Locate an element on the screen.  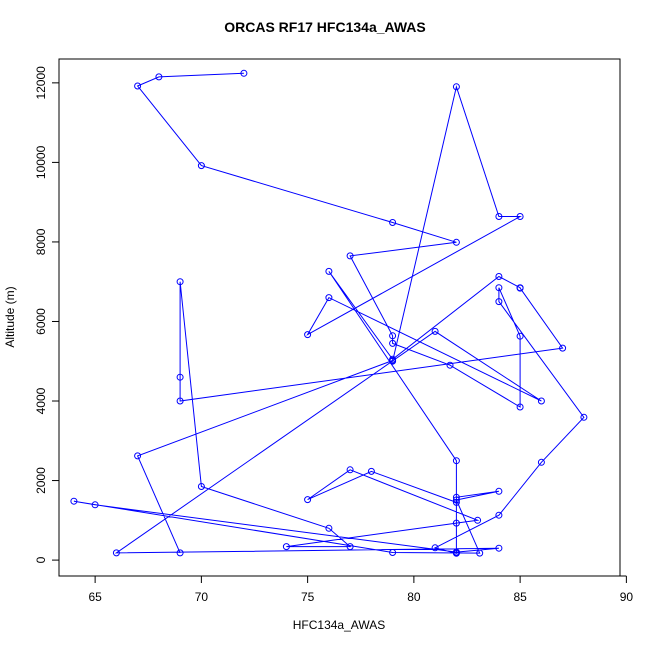
y-axis: 0 2000 4000 6000 8000 10000 12000 is located at coordinates (47, 314).